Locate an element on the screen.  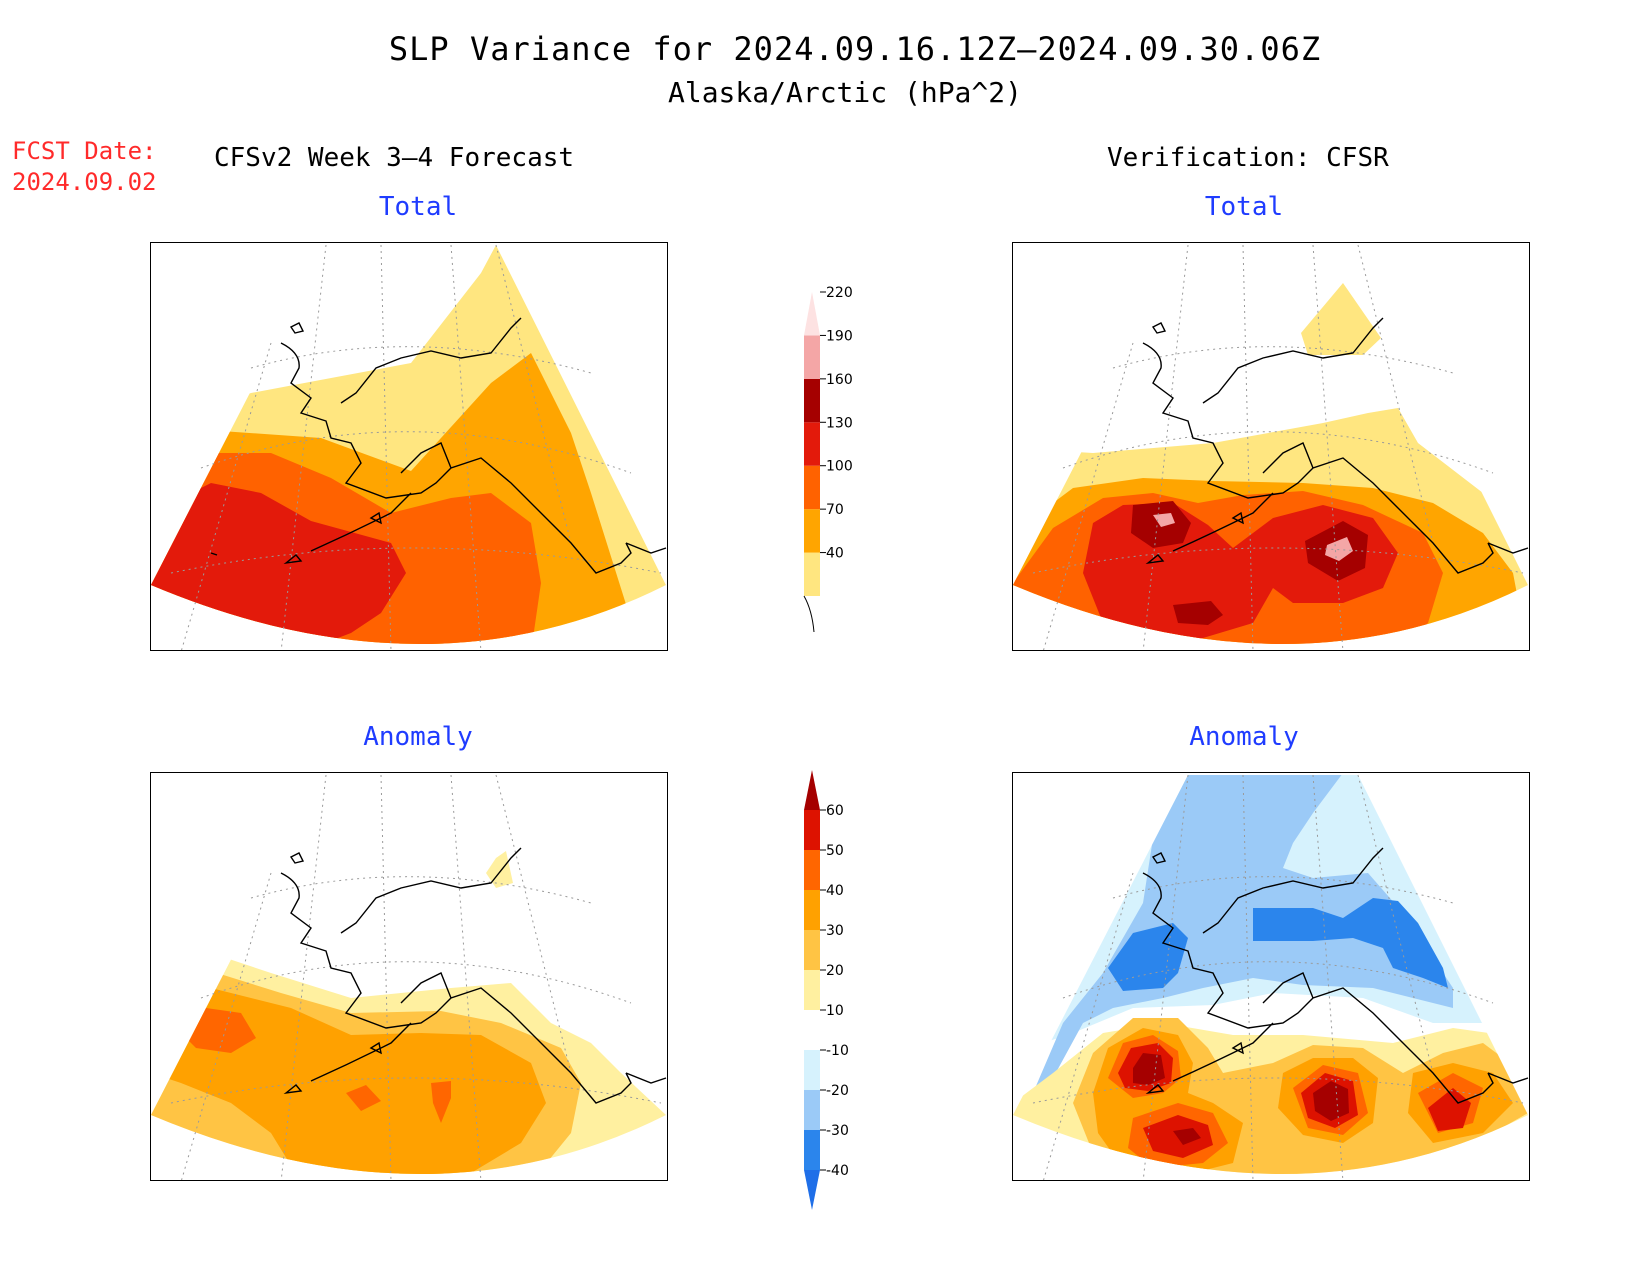
total-colorbar: 40 70 100 130 160 190 220 is located at coordinates (828, 459).